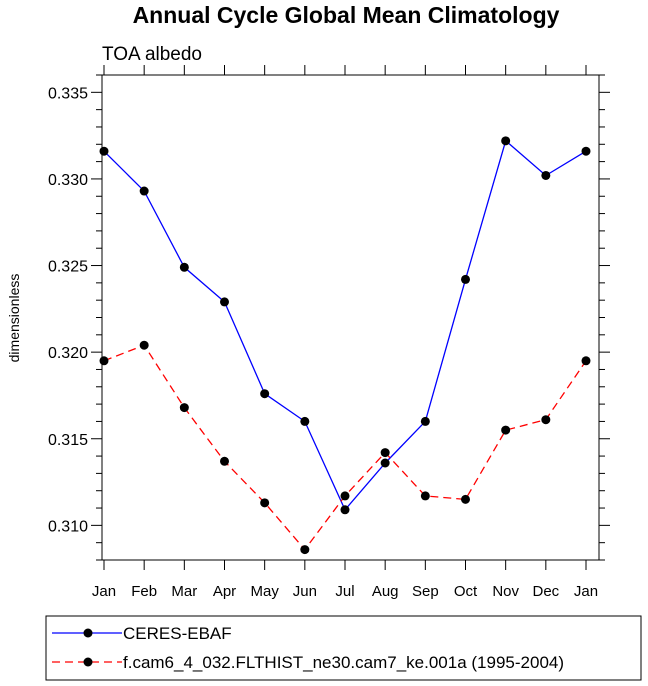  What do you see at coordinates (505, 591) in the screenshot?
I see `x-tick-label: Nov` at bounding box center [505, 591].